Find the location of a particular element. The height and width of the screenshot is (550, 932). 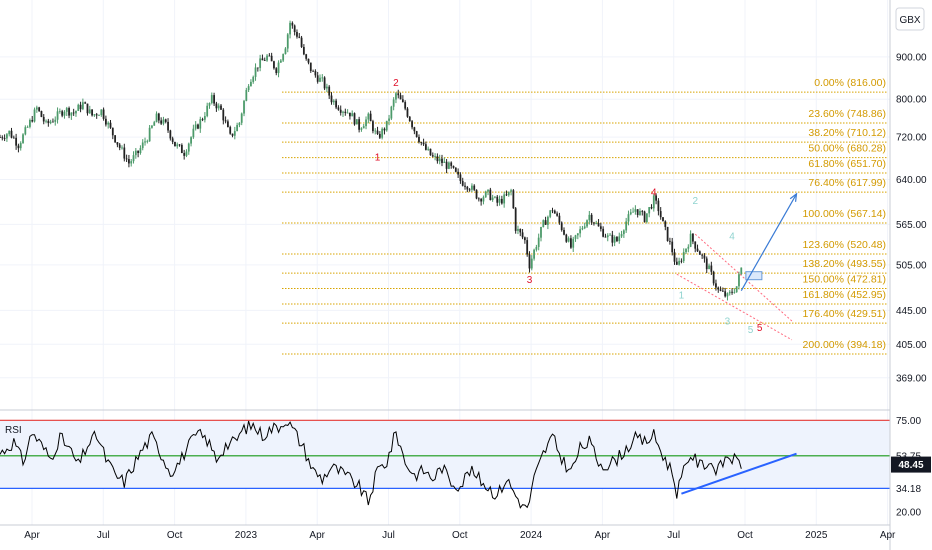

fib-level-label: 76.40% (617.99) is located at coordinates (847, 183).